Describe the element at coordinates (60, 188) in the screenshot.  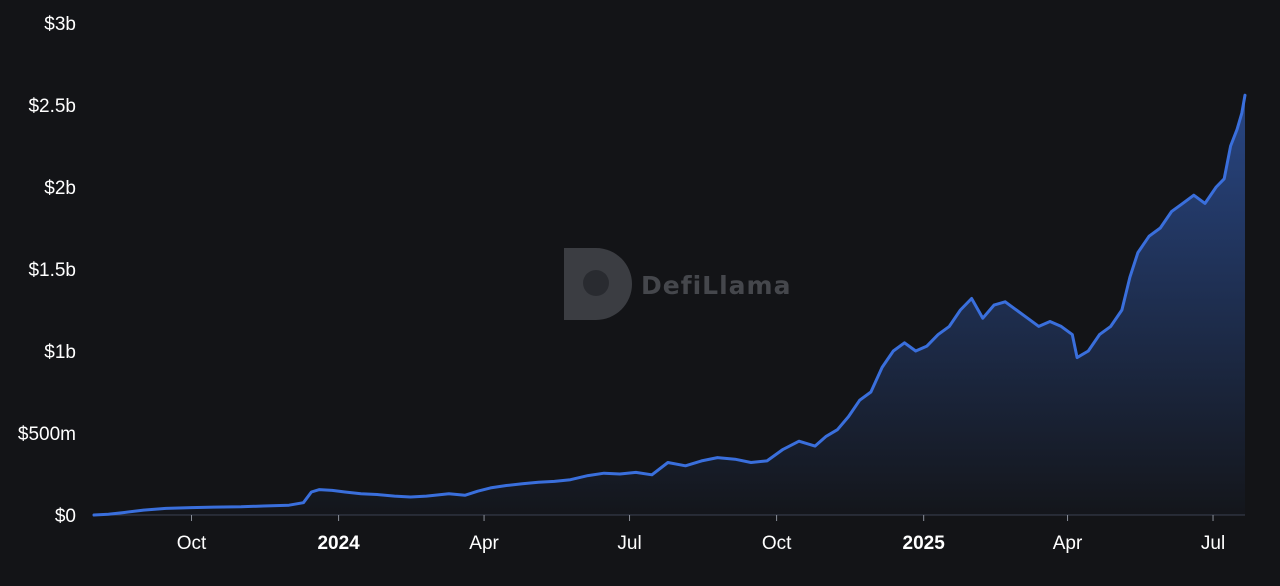
I see `y-tick-label: $2b` at that location.